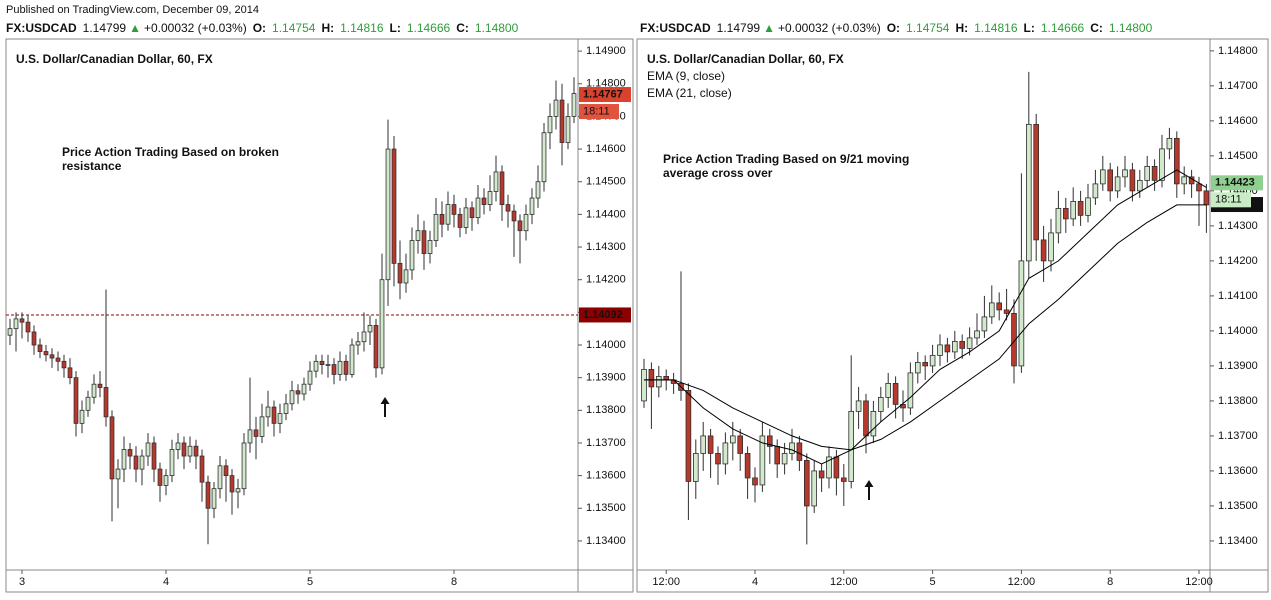 The width and height of the screenshot is (1271, 600). Describe the element at coordinates (1238, 261) in the screenshot. I see `y-tick-label: 1.14200` at that location.